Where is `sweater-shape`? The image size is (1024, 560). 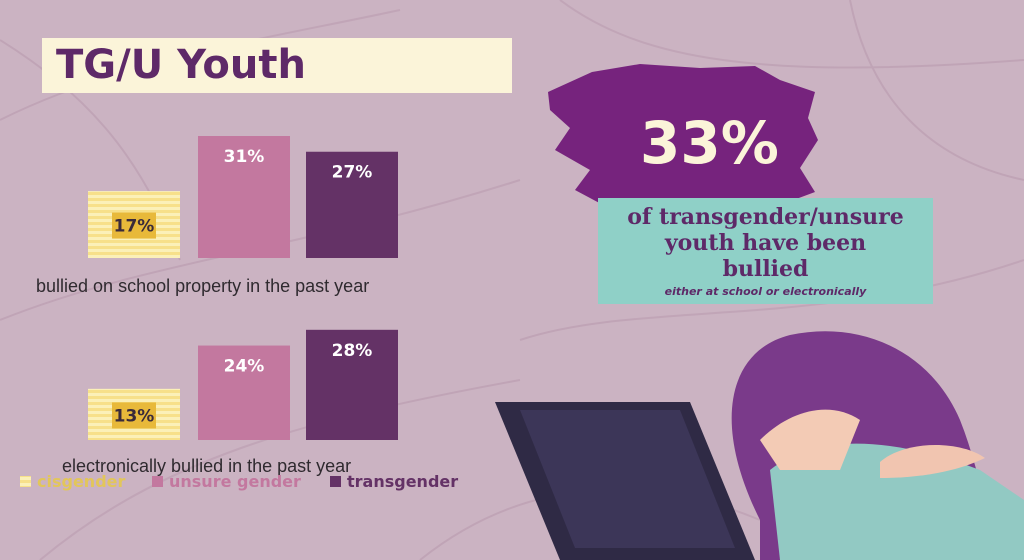 sweater-shape is located at coordinates (897, 501).